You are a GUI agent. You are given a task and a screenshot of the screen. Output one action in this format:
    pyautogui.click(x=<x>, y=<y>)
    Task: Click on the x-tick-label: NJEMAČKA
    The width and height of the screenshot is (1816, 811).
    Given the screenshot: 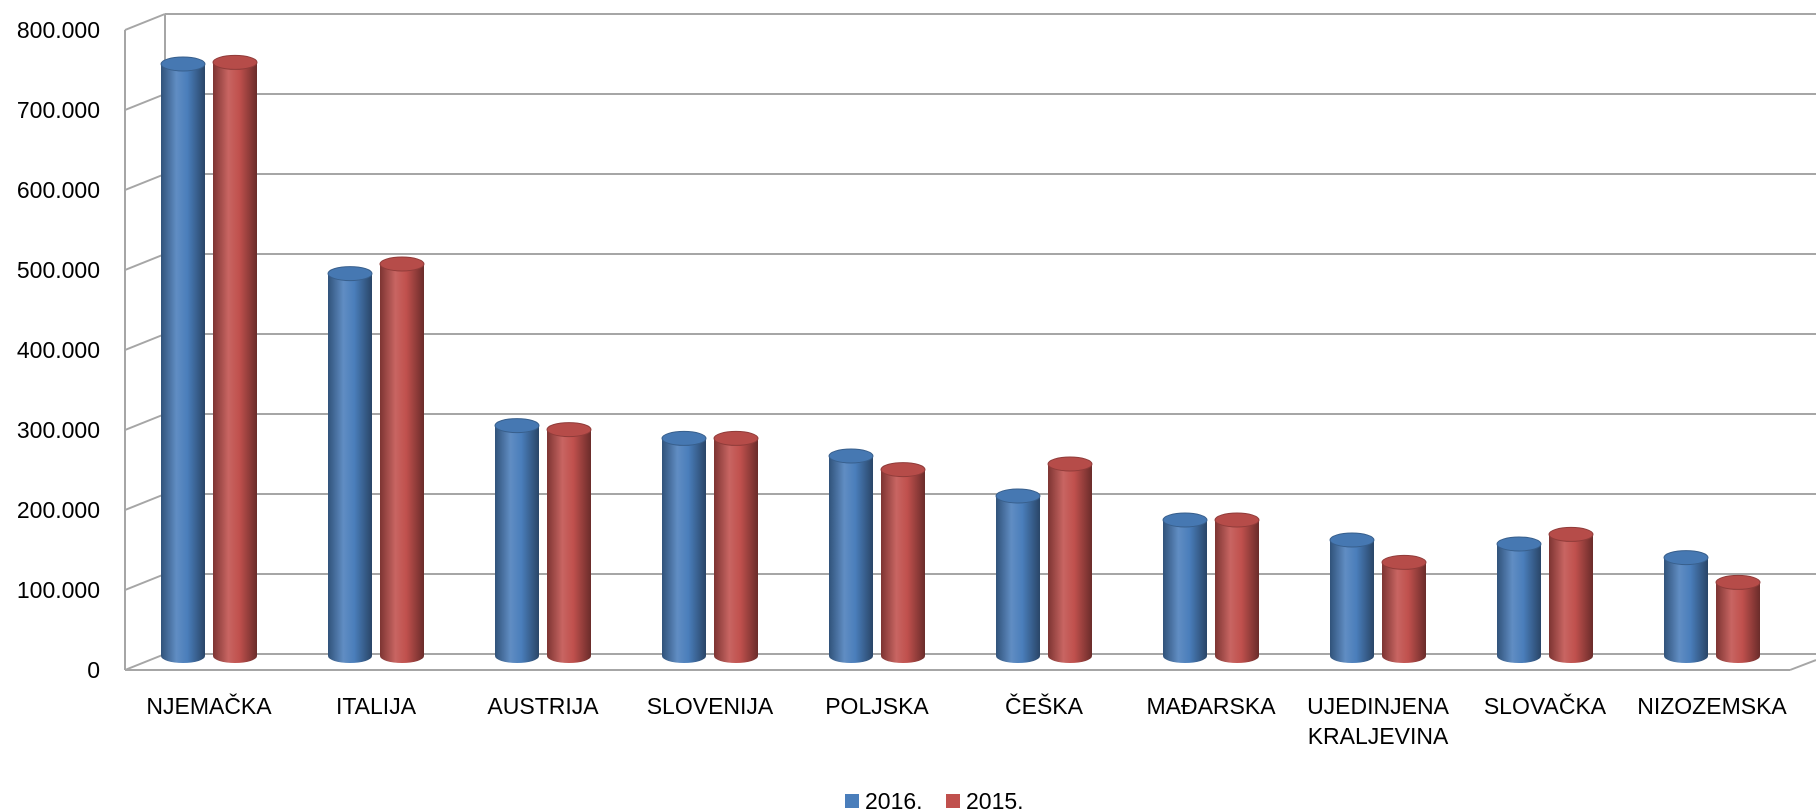 What is the action you would take?
    pyautogui.click(x=209, y=705)
    